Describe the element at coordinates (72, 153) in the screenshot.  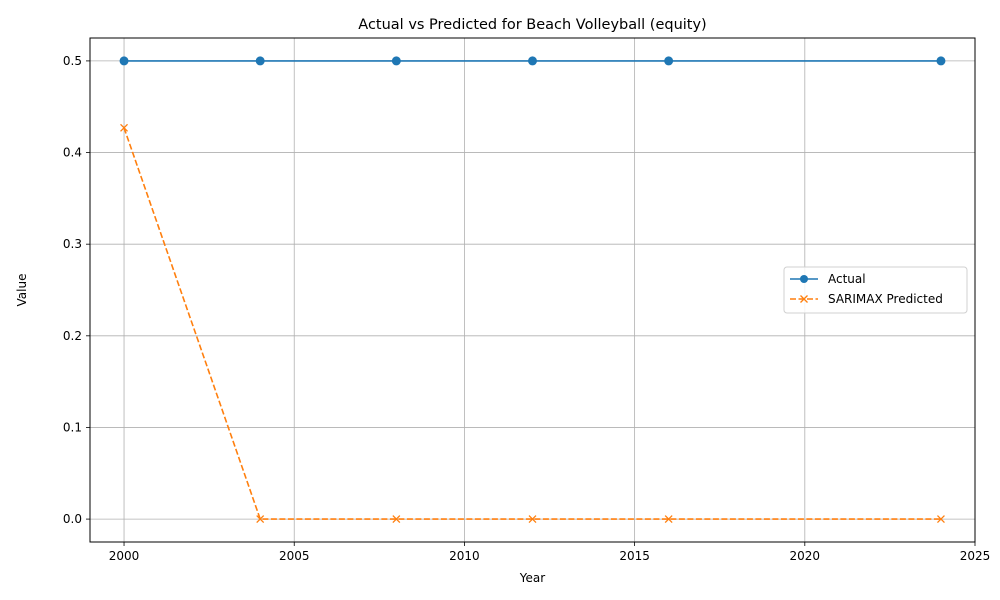
I see `y-tick-label: 0.4` at that location.